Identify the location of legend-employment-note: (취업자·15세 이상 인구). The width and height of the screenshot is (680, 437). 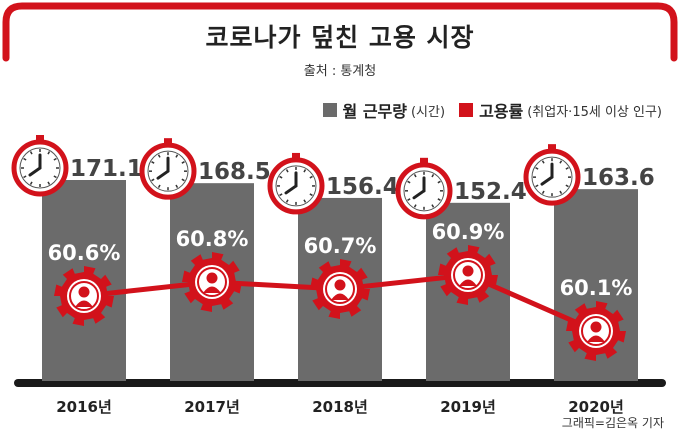
(594, 112).